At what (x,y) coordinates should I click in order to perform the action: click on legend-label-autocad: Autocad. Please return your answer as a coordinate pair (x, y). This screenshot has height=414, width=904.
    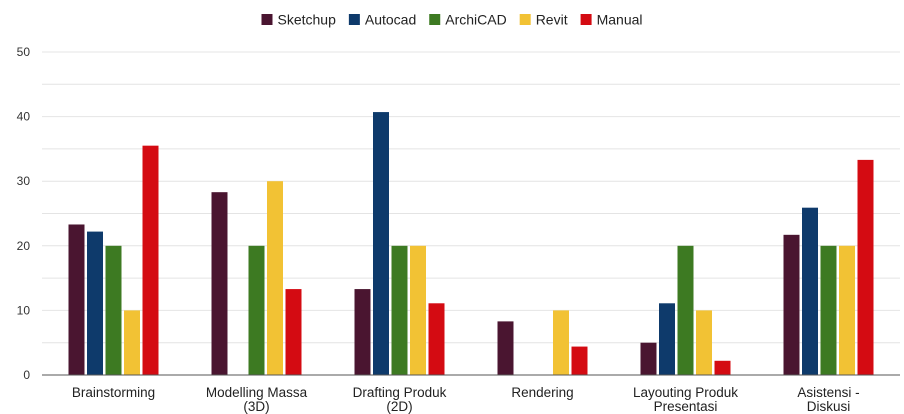
    Looking at the image, I should click on (390, 20).